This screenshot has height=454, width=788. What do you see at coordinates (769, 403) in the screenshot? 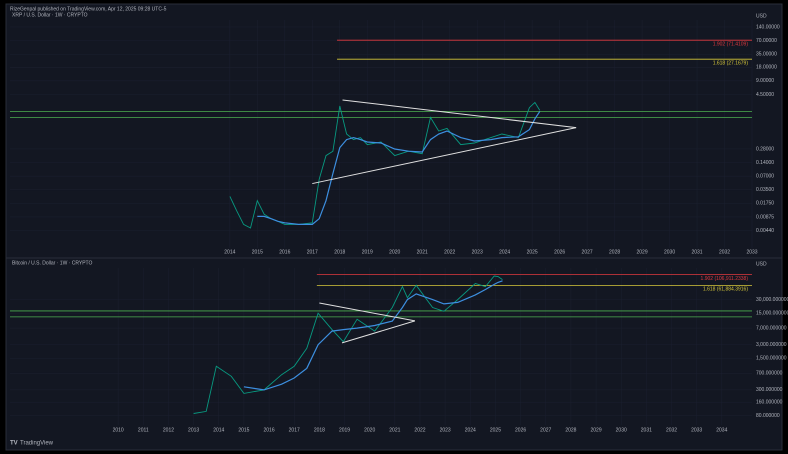
I see `y-tick-label: 160.000000` at bounding box center [769, 403].